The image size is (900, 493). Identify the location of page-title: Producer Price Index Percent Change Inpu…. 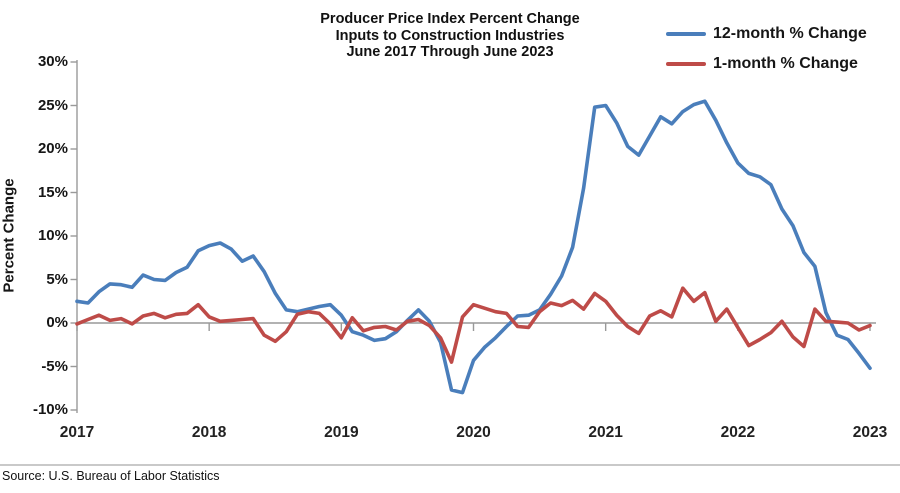
(450, 36).